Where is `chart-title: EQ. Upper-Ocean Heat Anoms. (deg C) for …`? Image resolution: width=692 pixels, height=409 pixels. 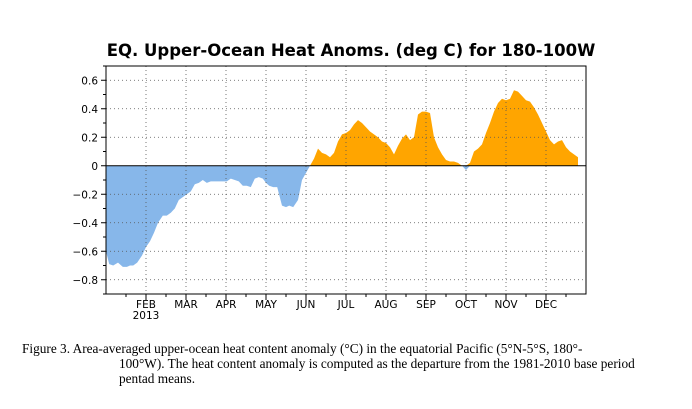 chart-title: EQ. Upper-Ocean Heat Anoms. (deg C) for … is located at coordinates (351, 50).